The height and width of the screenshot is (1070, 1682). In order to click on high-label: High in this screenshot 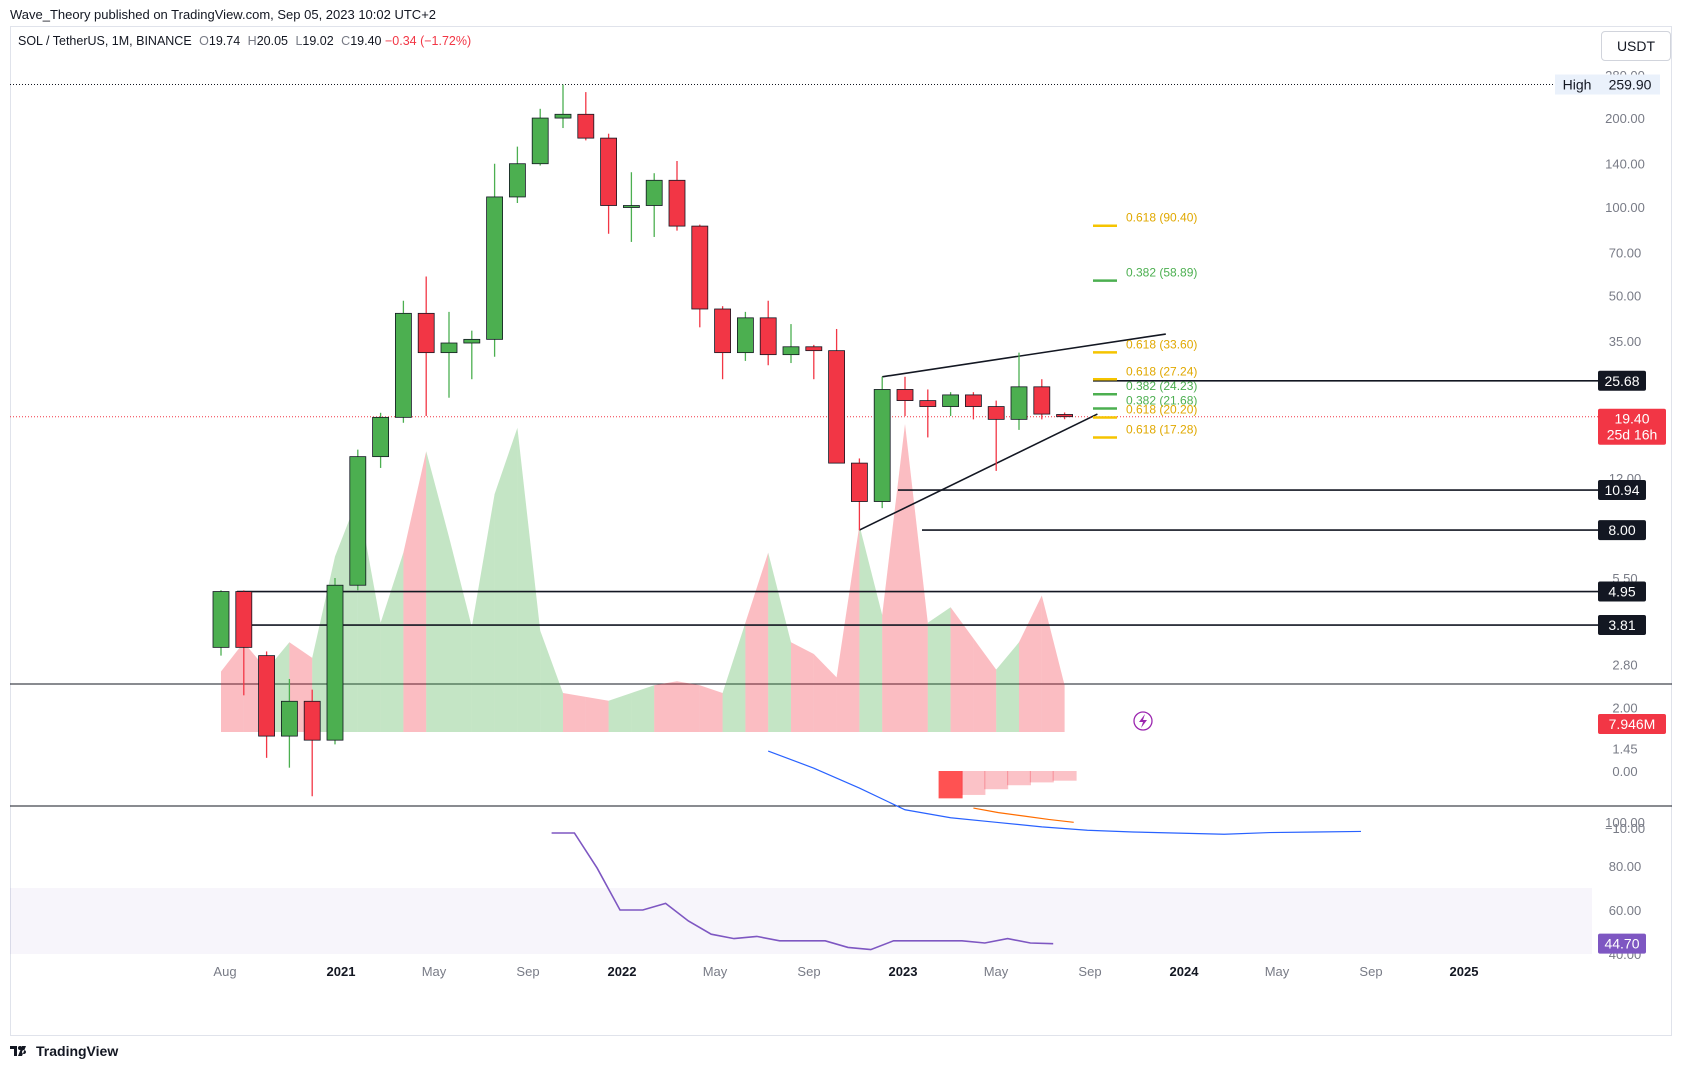, I will do `click(1577, 85)`.